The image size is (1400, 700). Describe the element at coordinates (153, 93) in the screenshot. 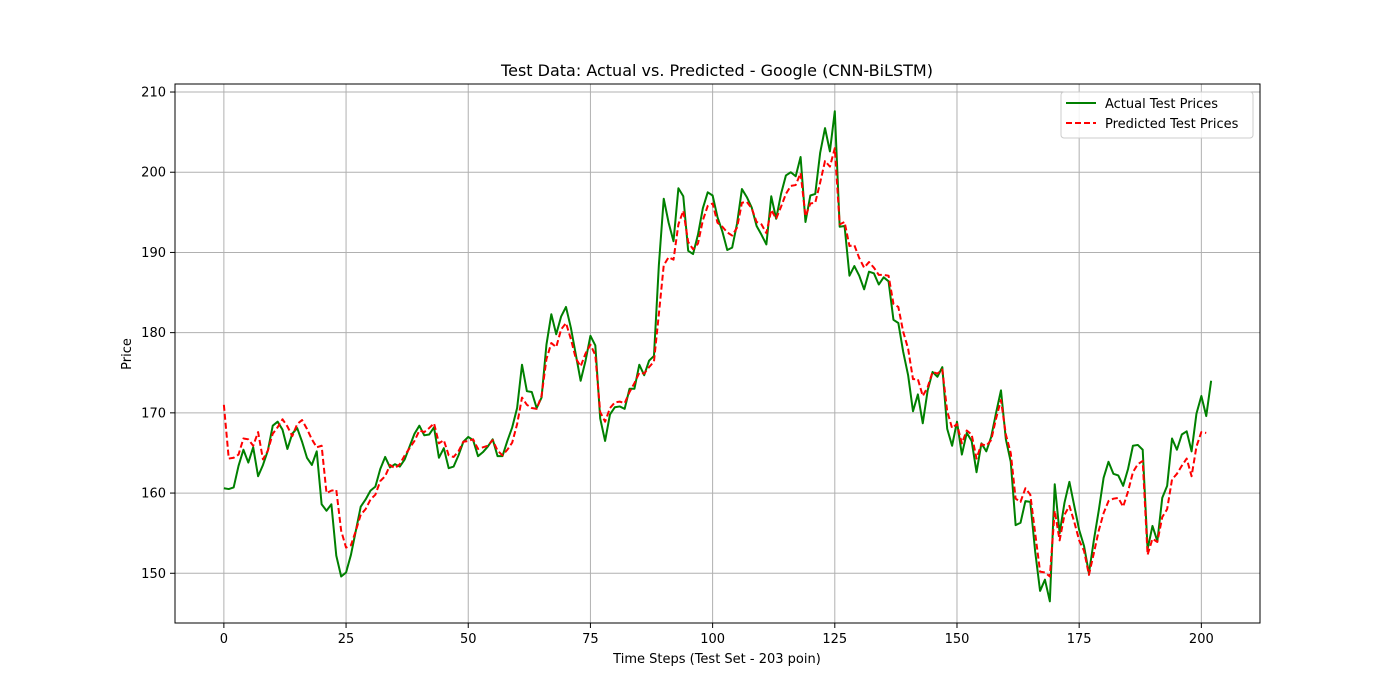

I see `y-tick-label: 210` at that location.